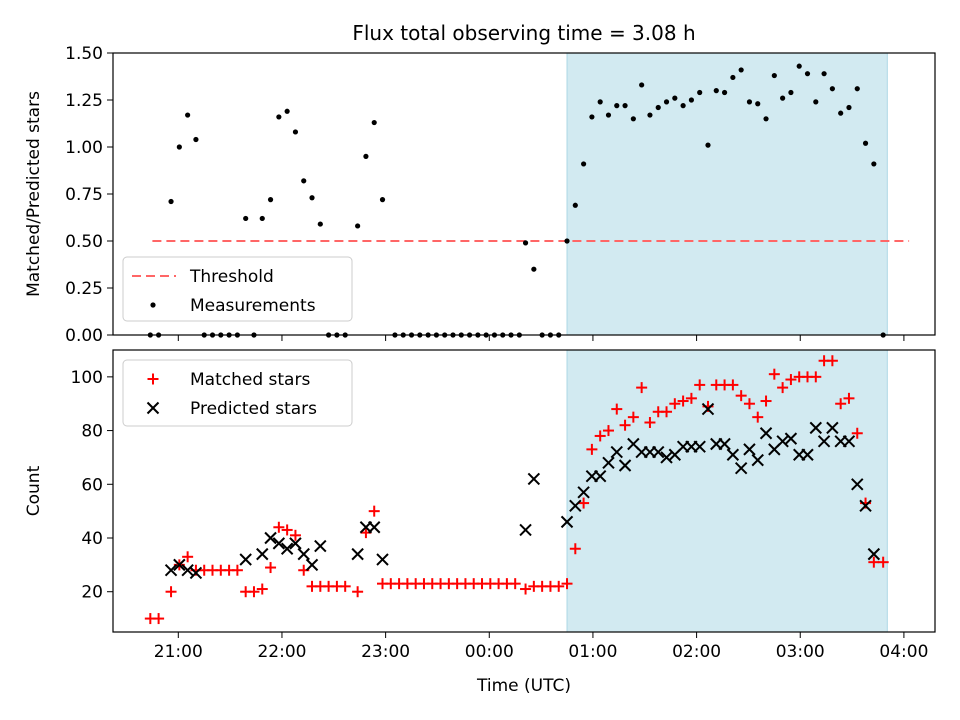 Image resolution: width=960 pixels, height=720 pixels. What do you see at coordinates (523, 33) in the screenshot?
I see `chart-title: Flux total observing time = 3.08 h` at bounding box center [523, 33].